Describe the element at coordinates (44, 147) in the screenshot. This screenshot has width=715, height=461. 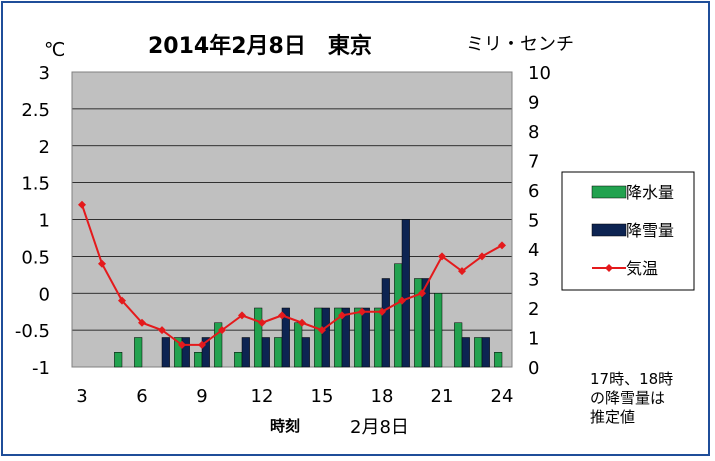
I see `left-tick-label: 2` at that location.